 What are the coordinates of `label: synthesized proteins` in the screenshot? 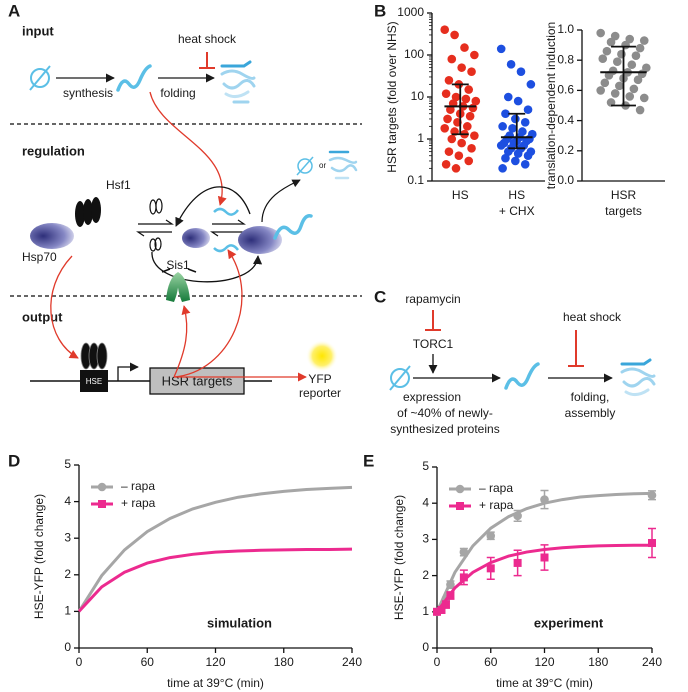 It's located at (444, 429).